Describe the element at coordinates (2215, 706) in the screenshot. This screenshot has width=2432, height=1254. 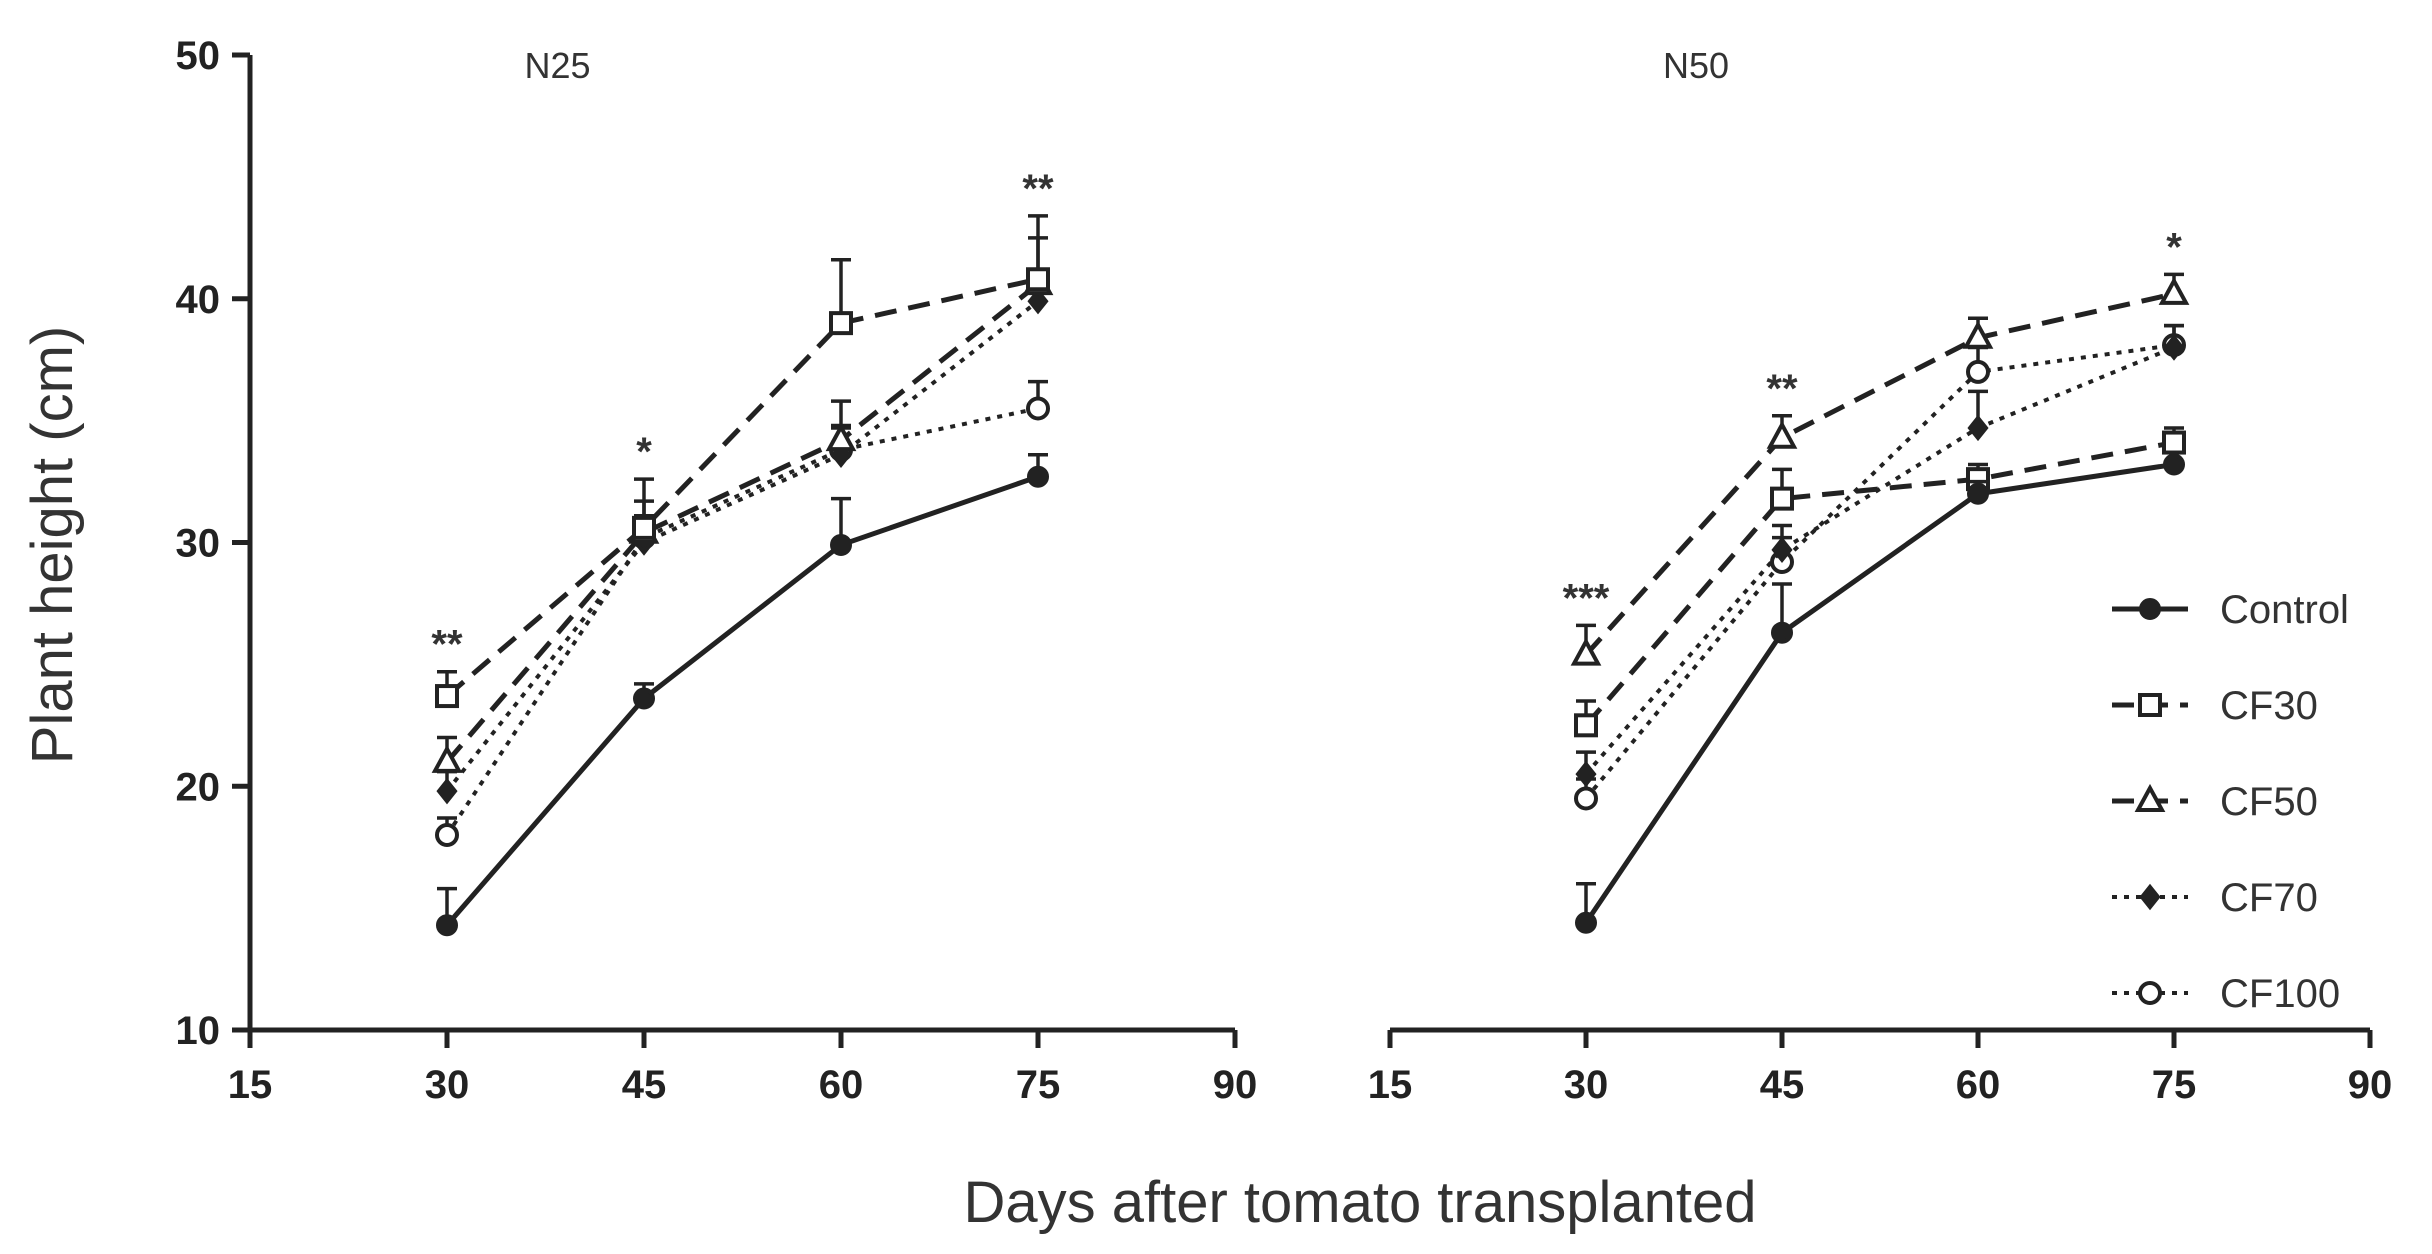
I see `legend-entry-cf30: CF30` at that location.